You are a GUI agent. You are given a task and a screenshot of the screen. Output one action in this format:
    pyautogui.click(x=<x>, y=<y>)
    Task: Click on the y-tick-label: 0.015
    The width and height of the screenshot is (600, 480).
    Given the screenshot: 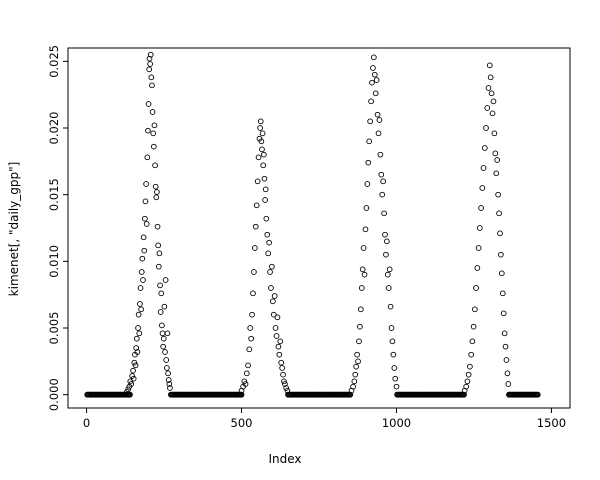 What is the action you would take?
    pyautogui.click(x=54, y=194)
    